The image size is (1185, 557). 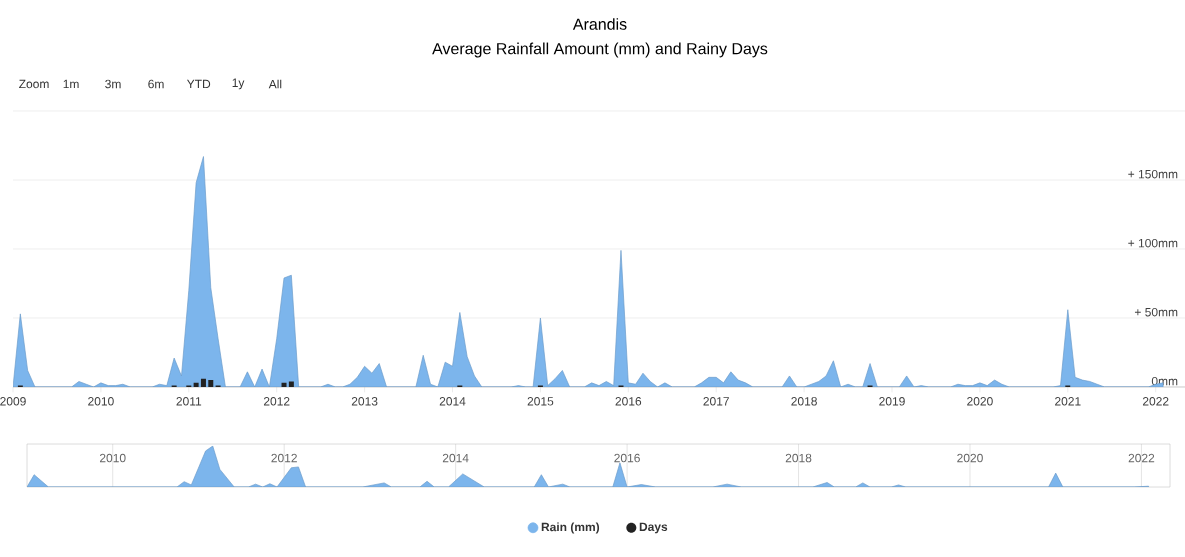 What do you see at coordinates (189, 401) in the screenshot?
I see `x-tick-label: 2011` at bounding box center [189, 401].